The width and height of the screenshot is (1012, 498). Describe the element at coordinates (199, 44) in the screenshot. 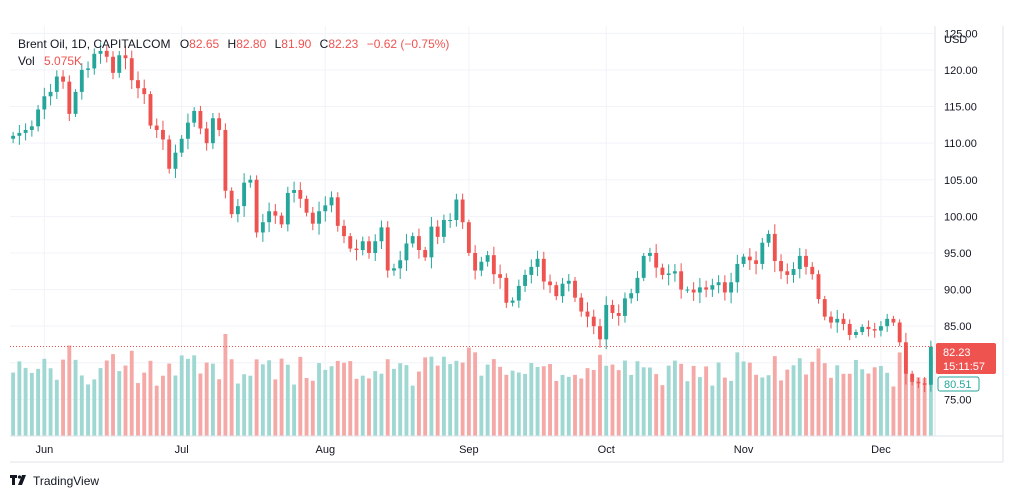

I see `legend-open: O82.65` at that location.